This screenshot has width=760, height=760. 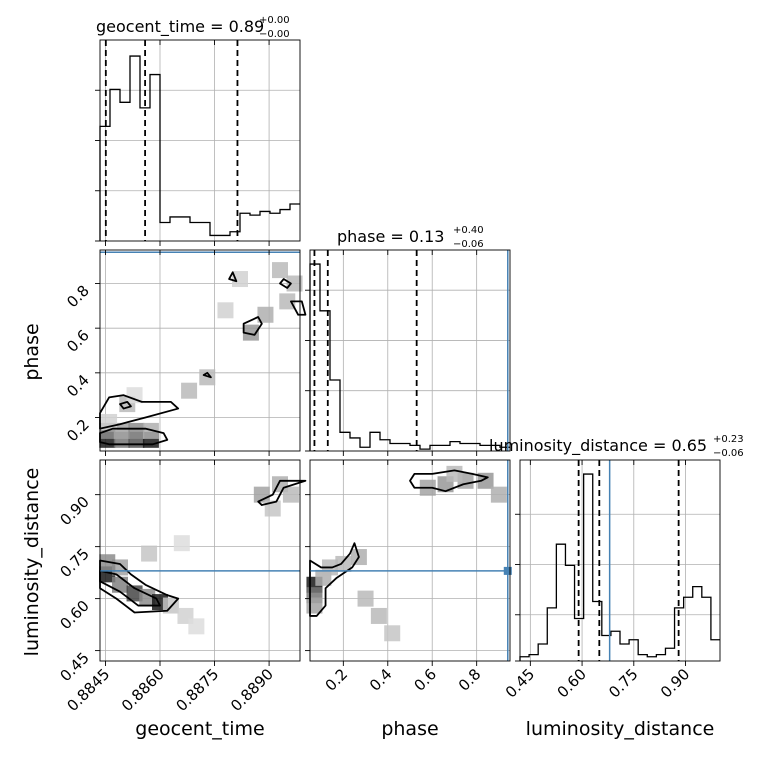 What do you see at coordinates (468, 230) in the screenshot?
I see `phase-title-upper-error: +0.40` at bounding box center [468, 230].